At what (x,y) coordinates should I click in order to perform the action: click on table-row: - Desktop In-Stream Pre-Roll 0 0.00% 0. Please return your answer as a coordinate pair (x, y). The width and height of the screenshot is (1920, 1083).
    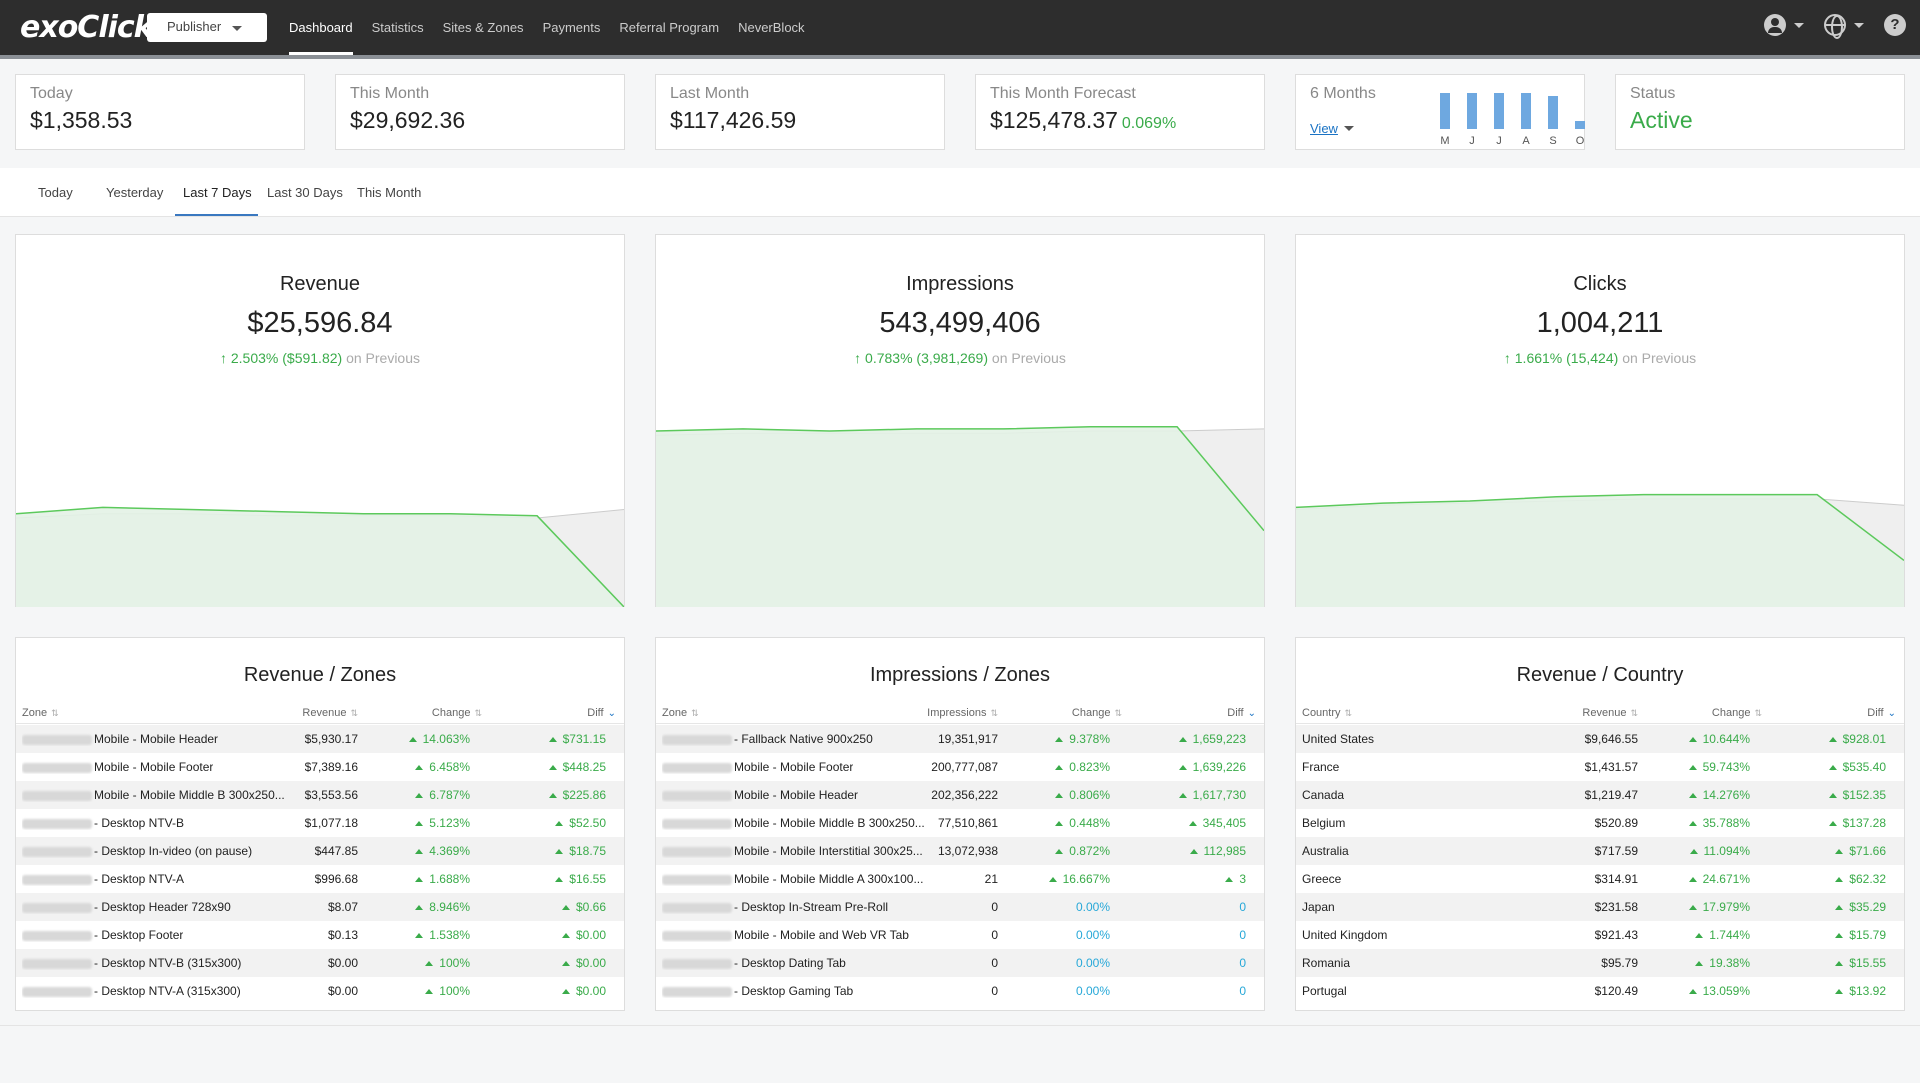
    Looking at the image, I should click on (960, 907).